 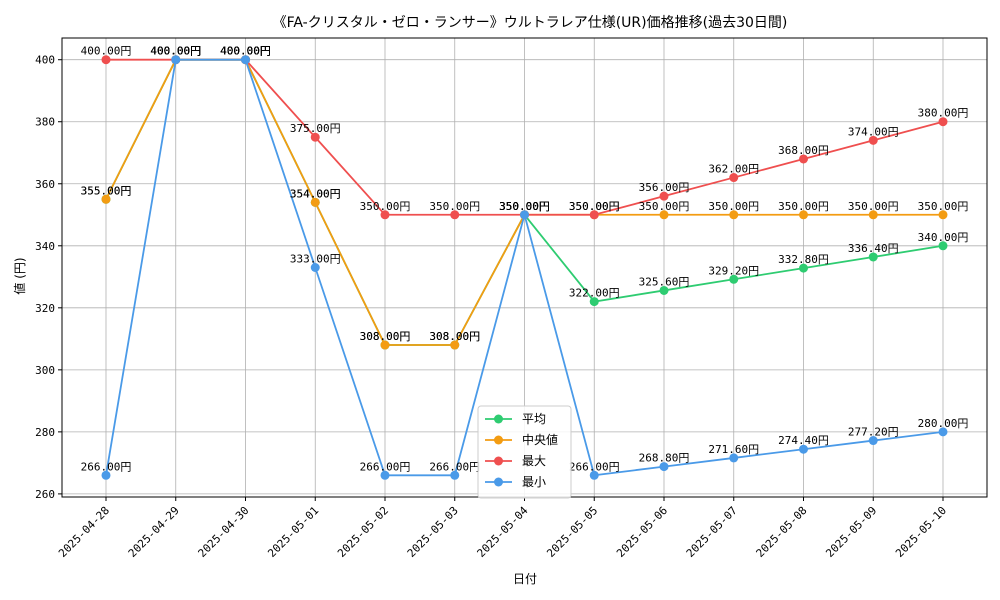 What do you see at coordinates (534, 419) in the screenshot?
I see `legend-label: 平均` at bounding box center [534, 419].